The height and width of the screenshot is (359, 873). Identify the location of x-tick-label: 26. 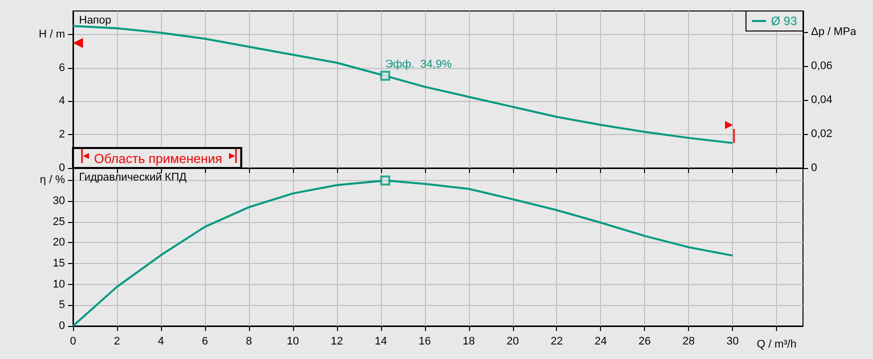
(644, 342).